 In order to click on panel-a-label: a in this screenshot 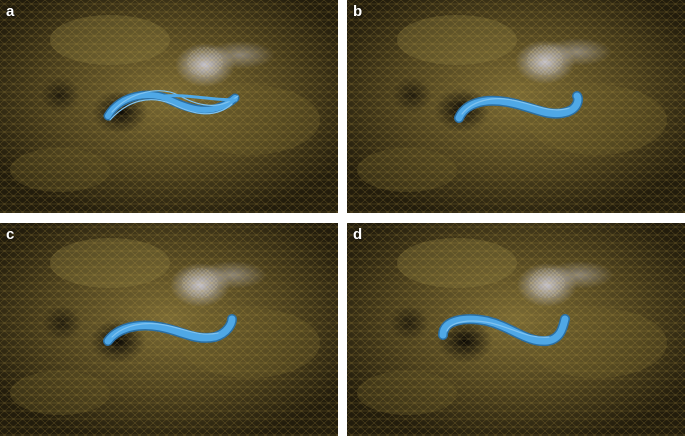, I will do `click(10, 11)`.